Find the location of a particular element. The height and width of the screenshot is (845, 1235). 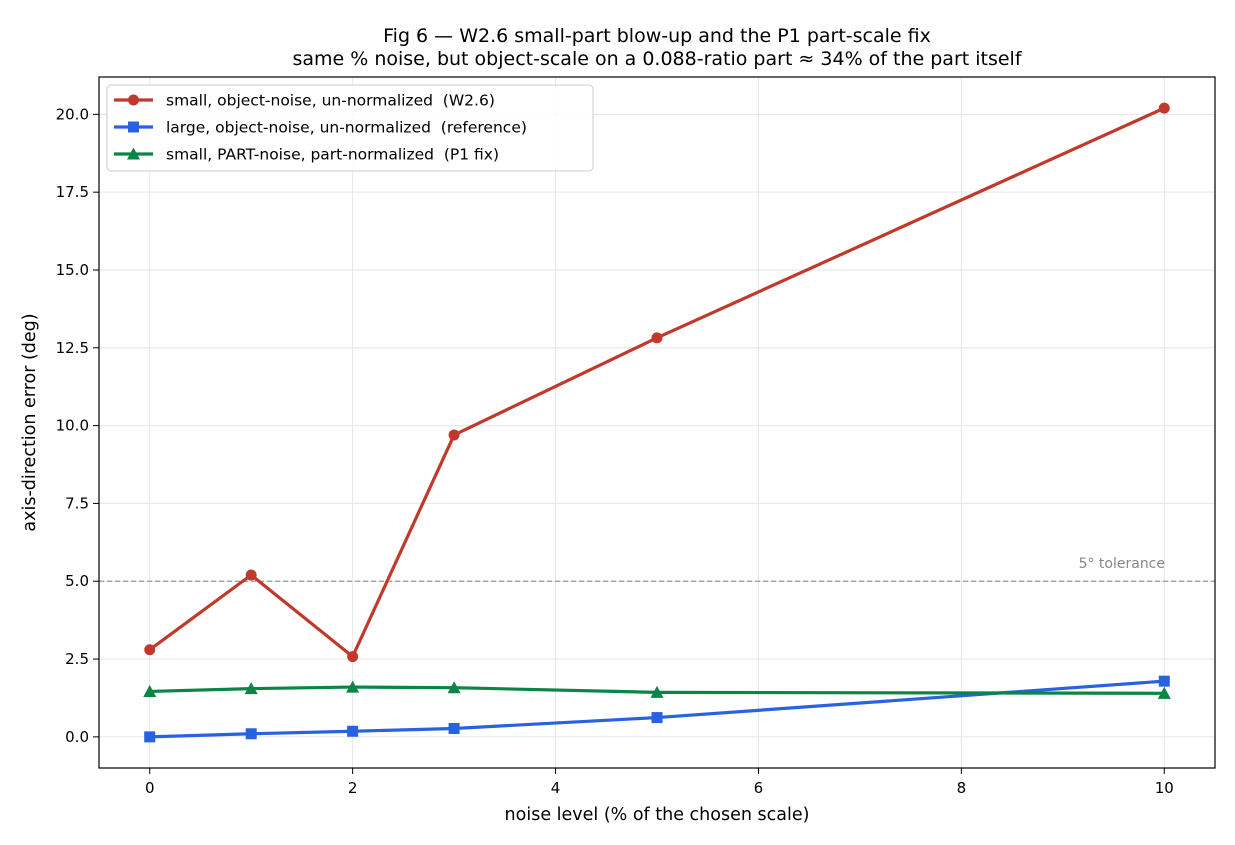

legend-box is located at coordinates (350, 128).